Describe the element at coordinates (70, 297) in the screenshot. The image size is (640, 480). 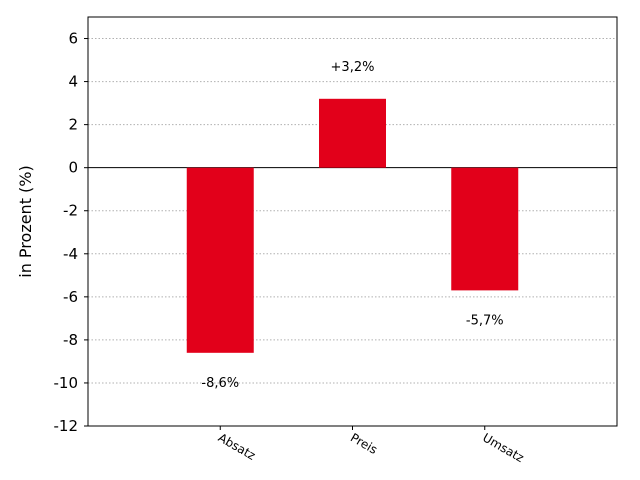
I see `y-tick-label: -6` at that location.